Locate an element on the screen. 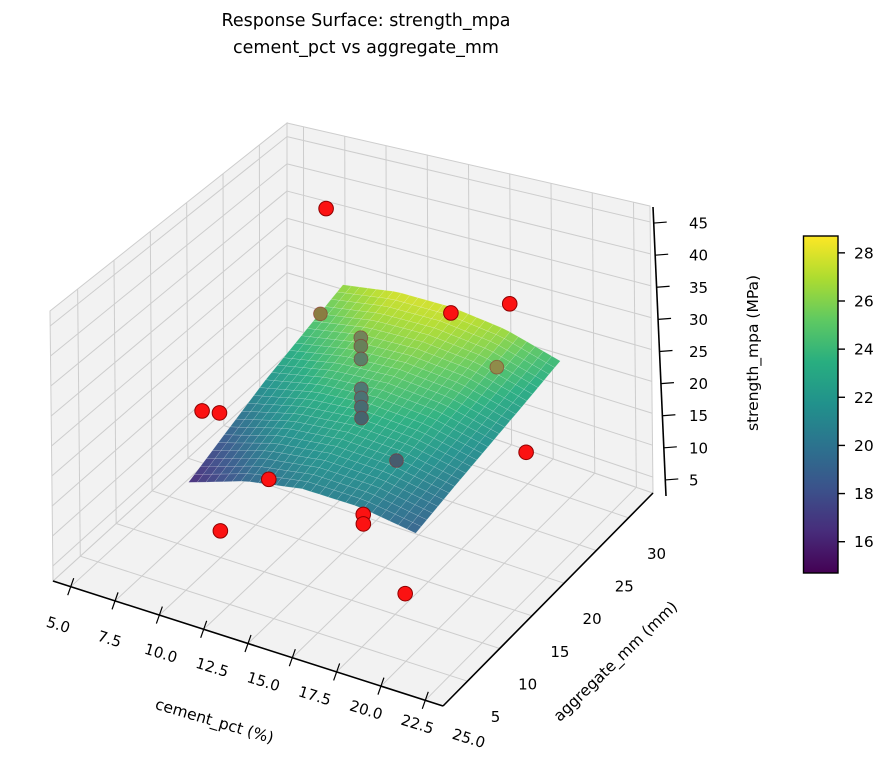 The height and width of the screenshot is (774, 896). z-tick-label: 15 is located at coordinates (698, 416).